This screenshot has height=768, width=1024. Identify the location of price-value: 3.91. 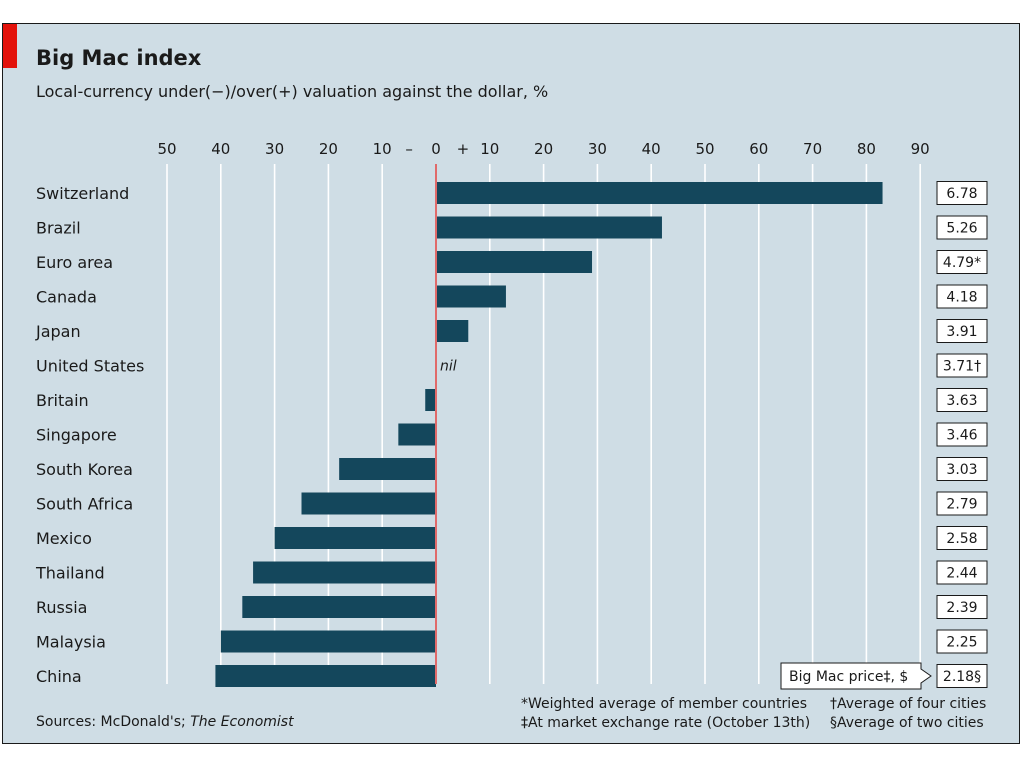
(961, 332).